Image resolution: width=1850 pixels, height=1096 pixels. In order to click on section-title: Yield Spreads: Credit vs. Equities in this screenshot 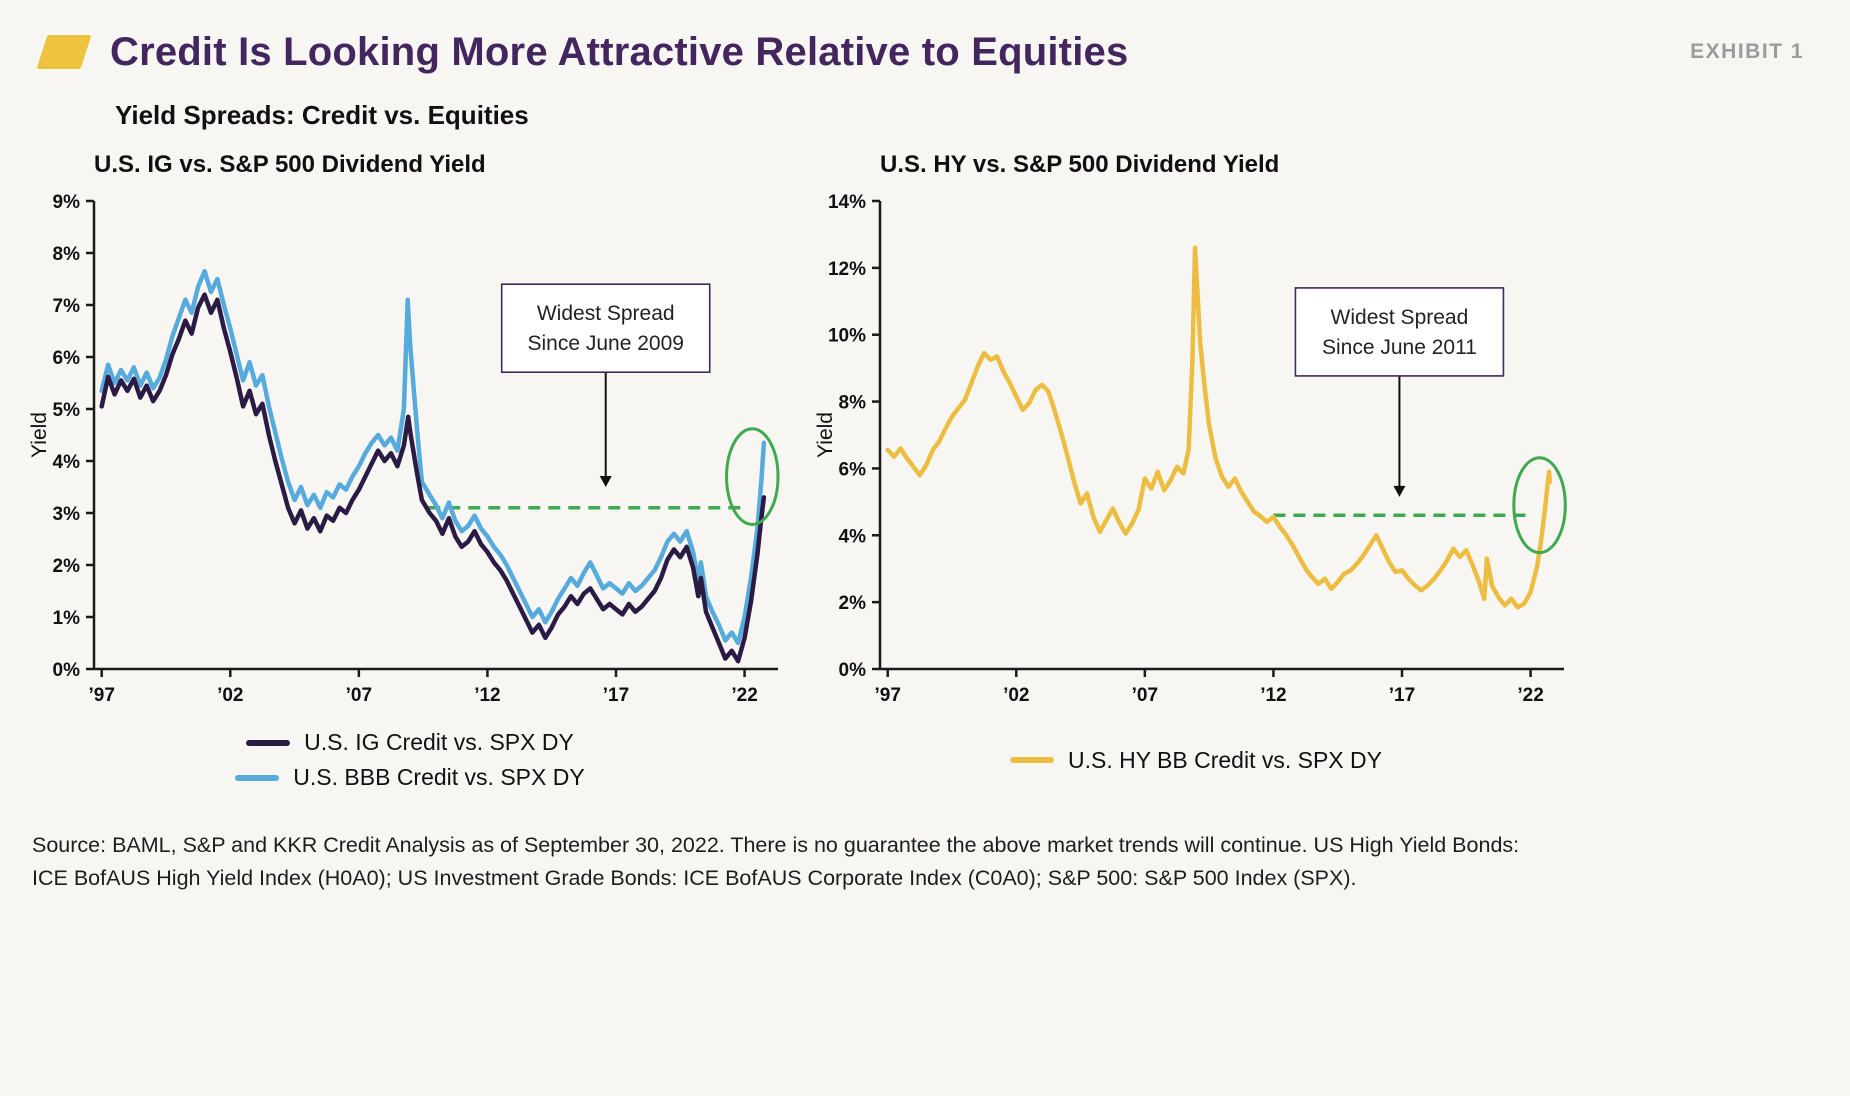, I will do `click(322, 115)`.